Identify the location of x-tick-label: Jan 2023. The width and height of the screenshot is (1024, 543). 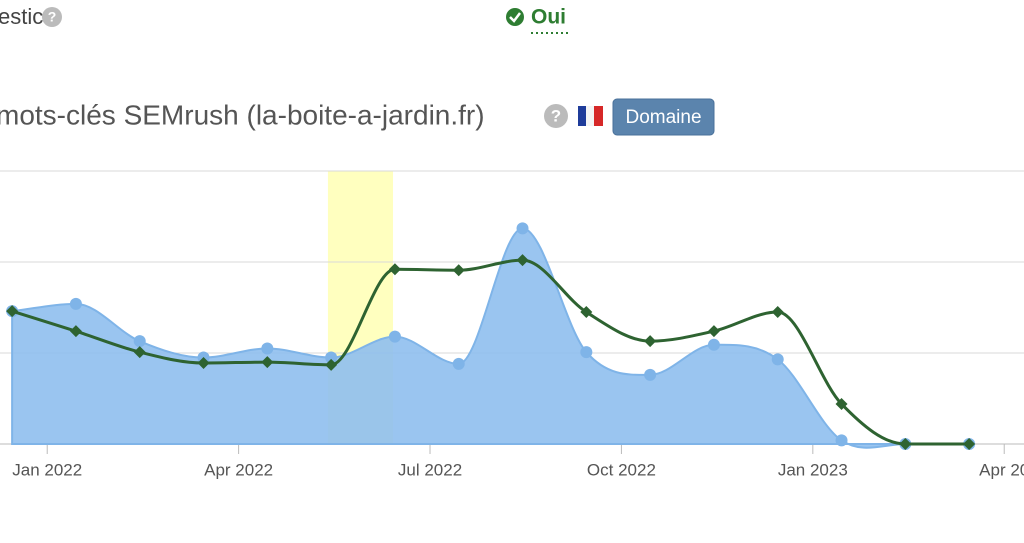
(813, 469).